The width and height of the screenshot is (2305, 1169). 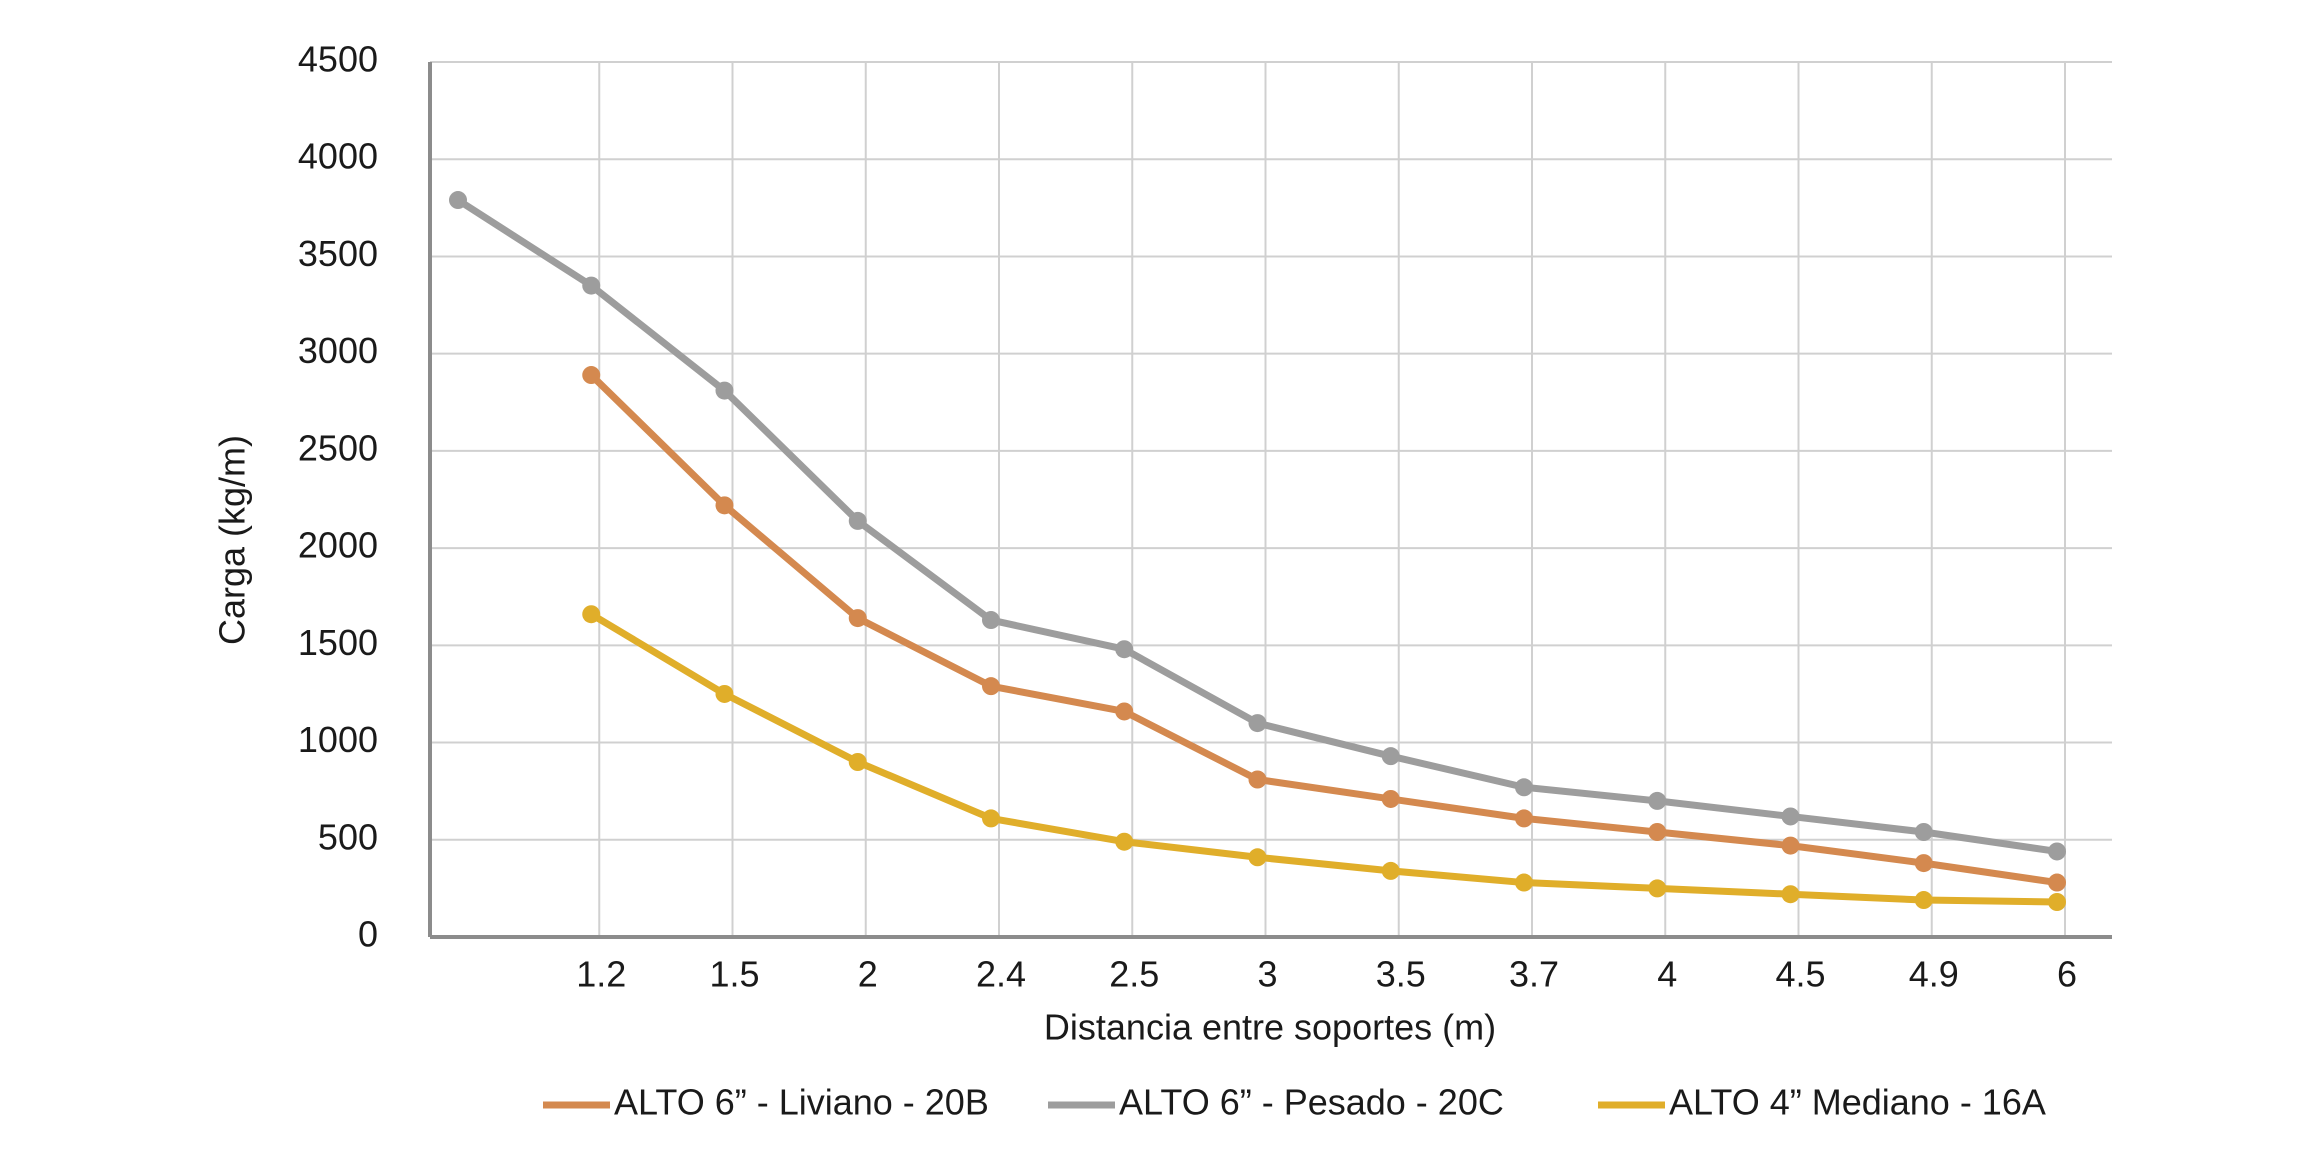 What do you see at coordinates (1857, 1102) in the screenshot?
I see `legend-label: ALTO 4” Mediano - 16A` at bounding box center [1857, 1102].